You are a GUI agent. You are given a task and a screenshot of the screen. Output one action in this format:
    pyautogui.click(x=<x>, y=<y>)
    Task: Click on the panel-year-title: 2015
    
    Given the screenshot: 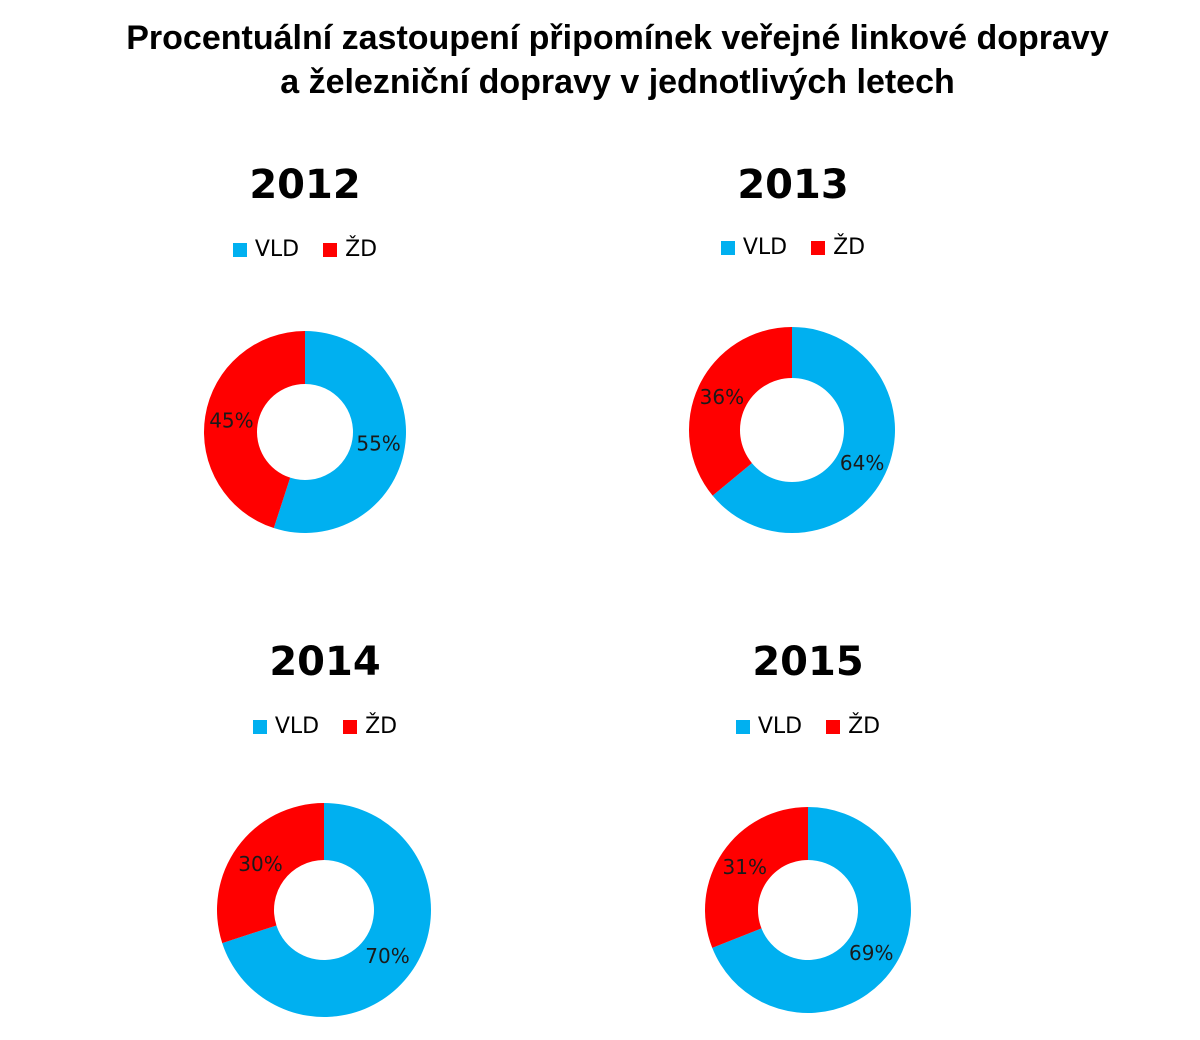 What is the action you would take?
    pyautogui.click(x=808, y=662)
    